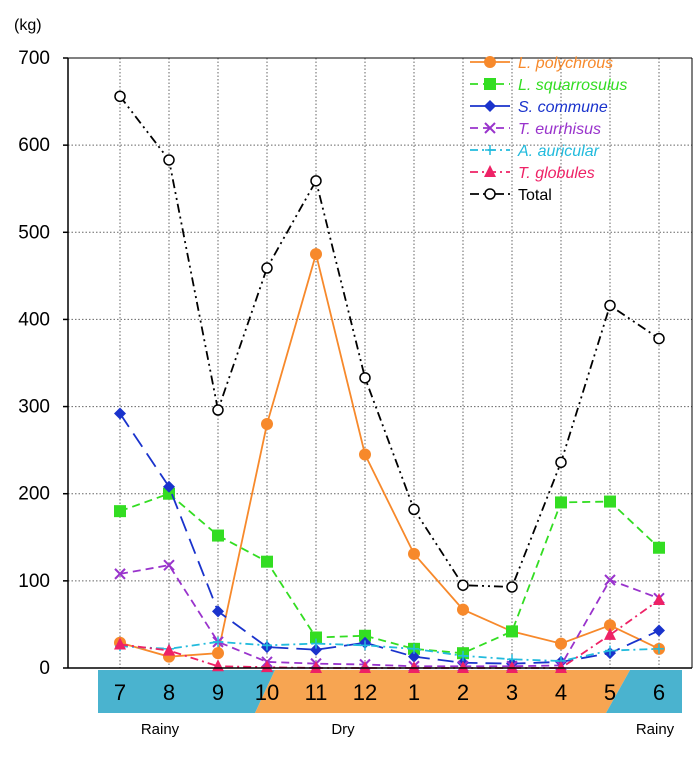 The width and height of the screenshot is (700, 762). I want to click on x-tick-label: 10, so click(267, 692).